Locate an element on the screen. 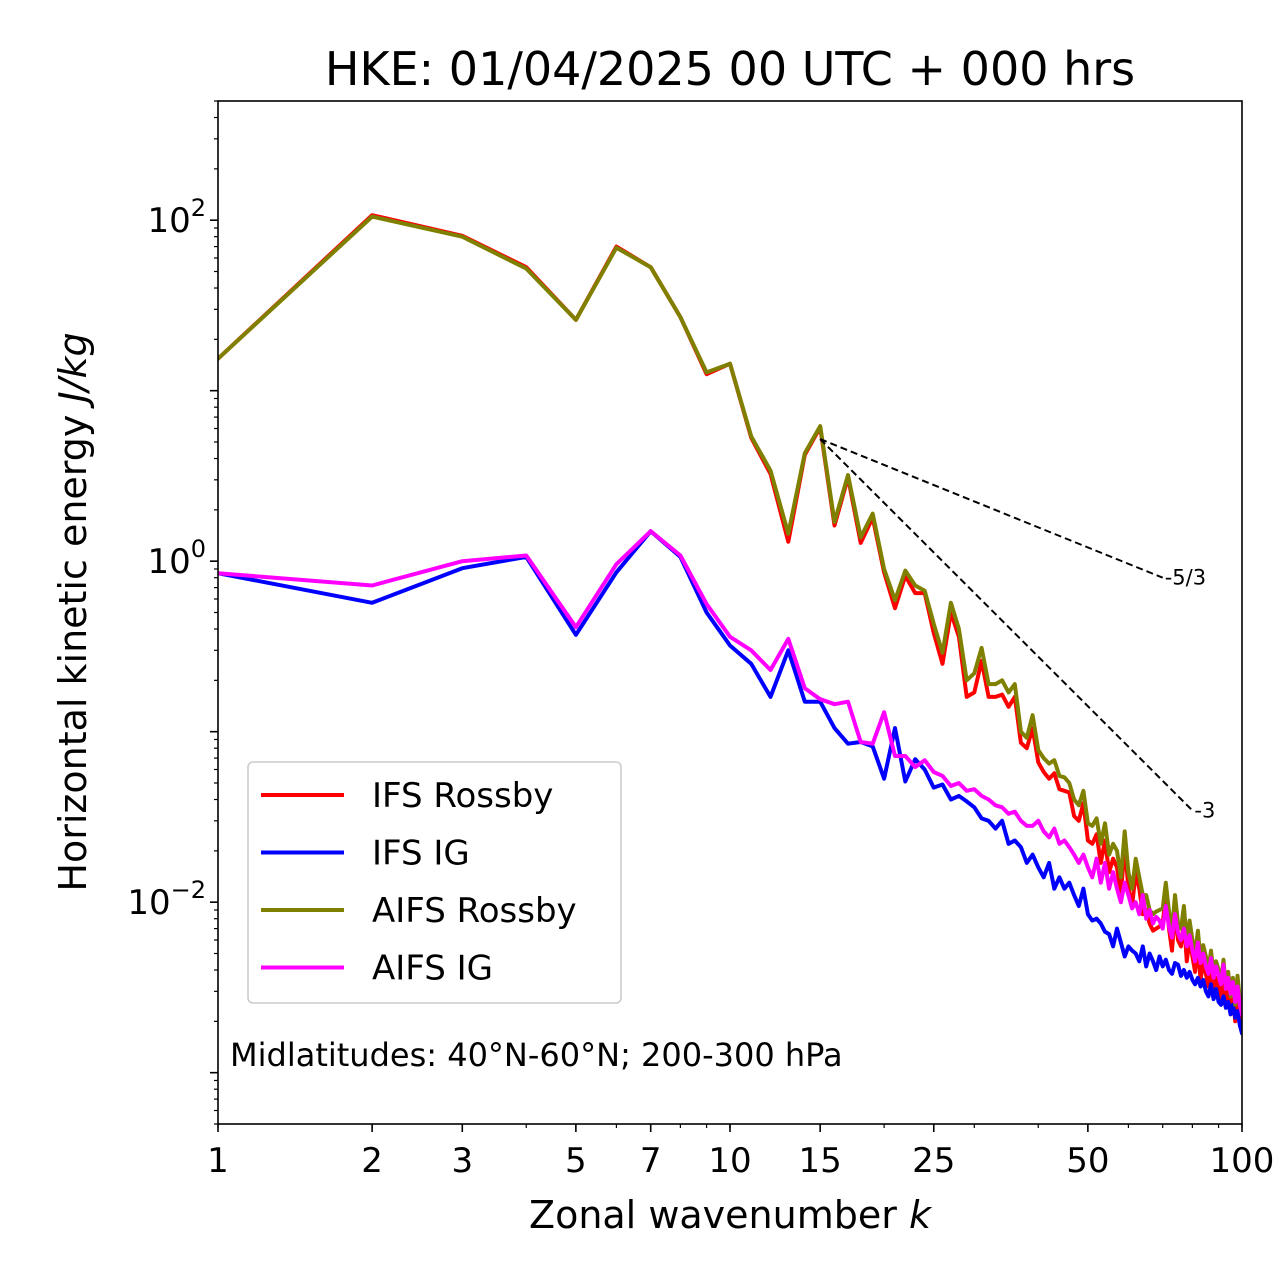  legend-label: IFS Rossby is located at coordinates (462, 796).